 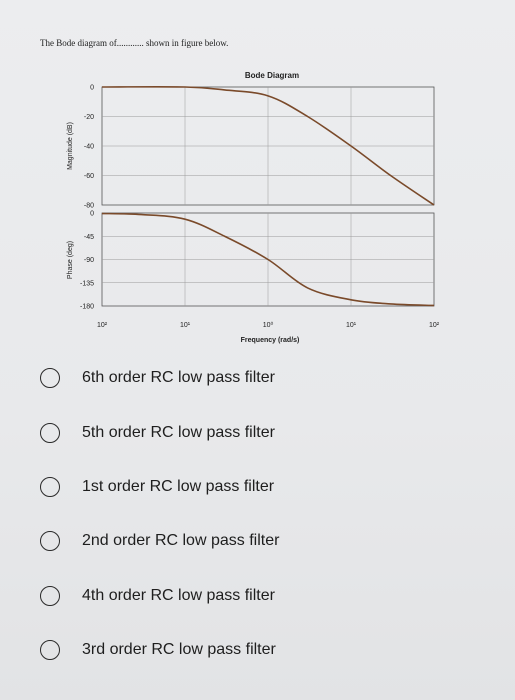 I want to click on y-tick-label: -90, so click(x=89, y=260).